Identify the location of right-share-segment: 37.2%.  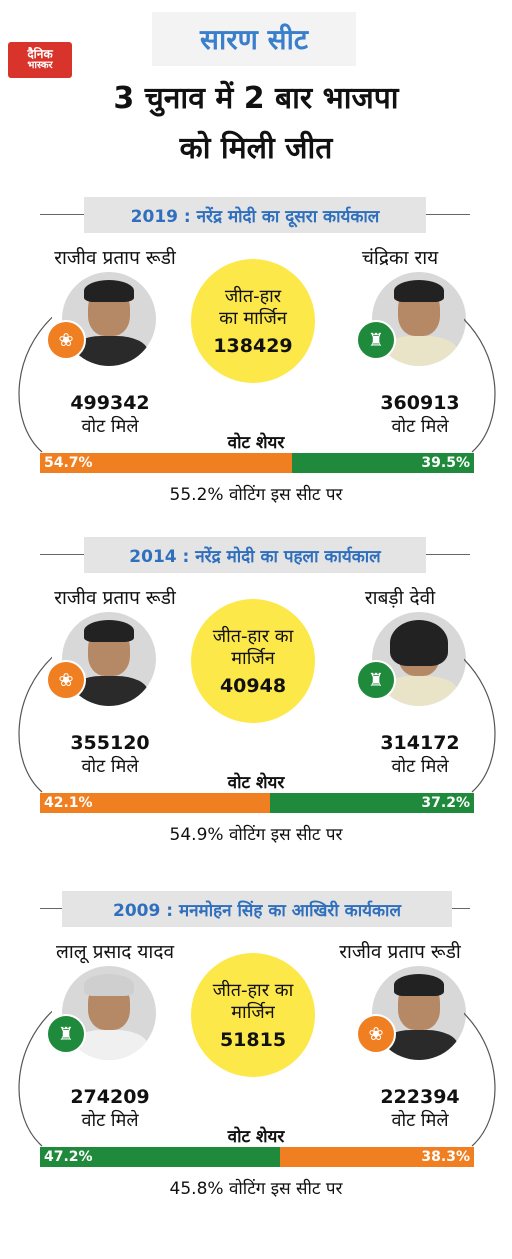
(372, 803).